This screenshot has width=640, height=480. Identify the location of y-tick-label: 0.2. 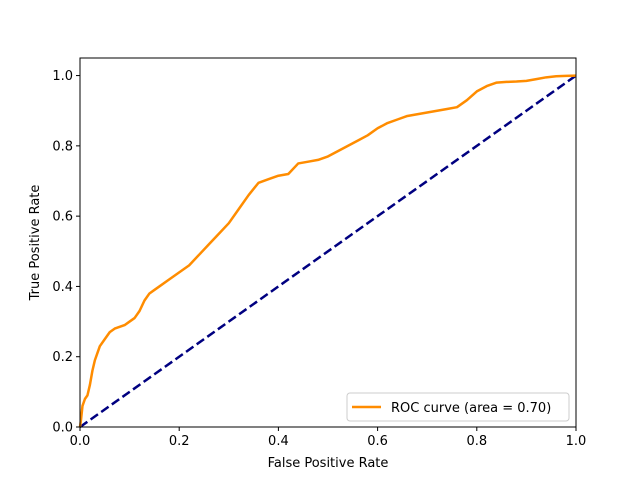
(62, 357).